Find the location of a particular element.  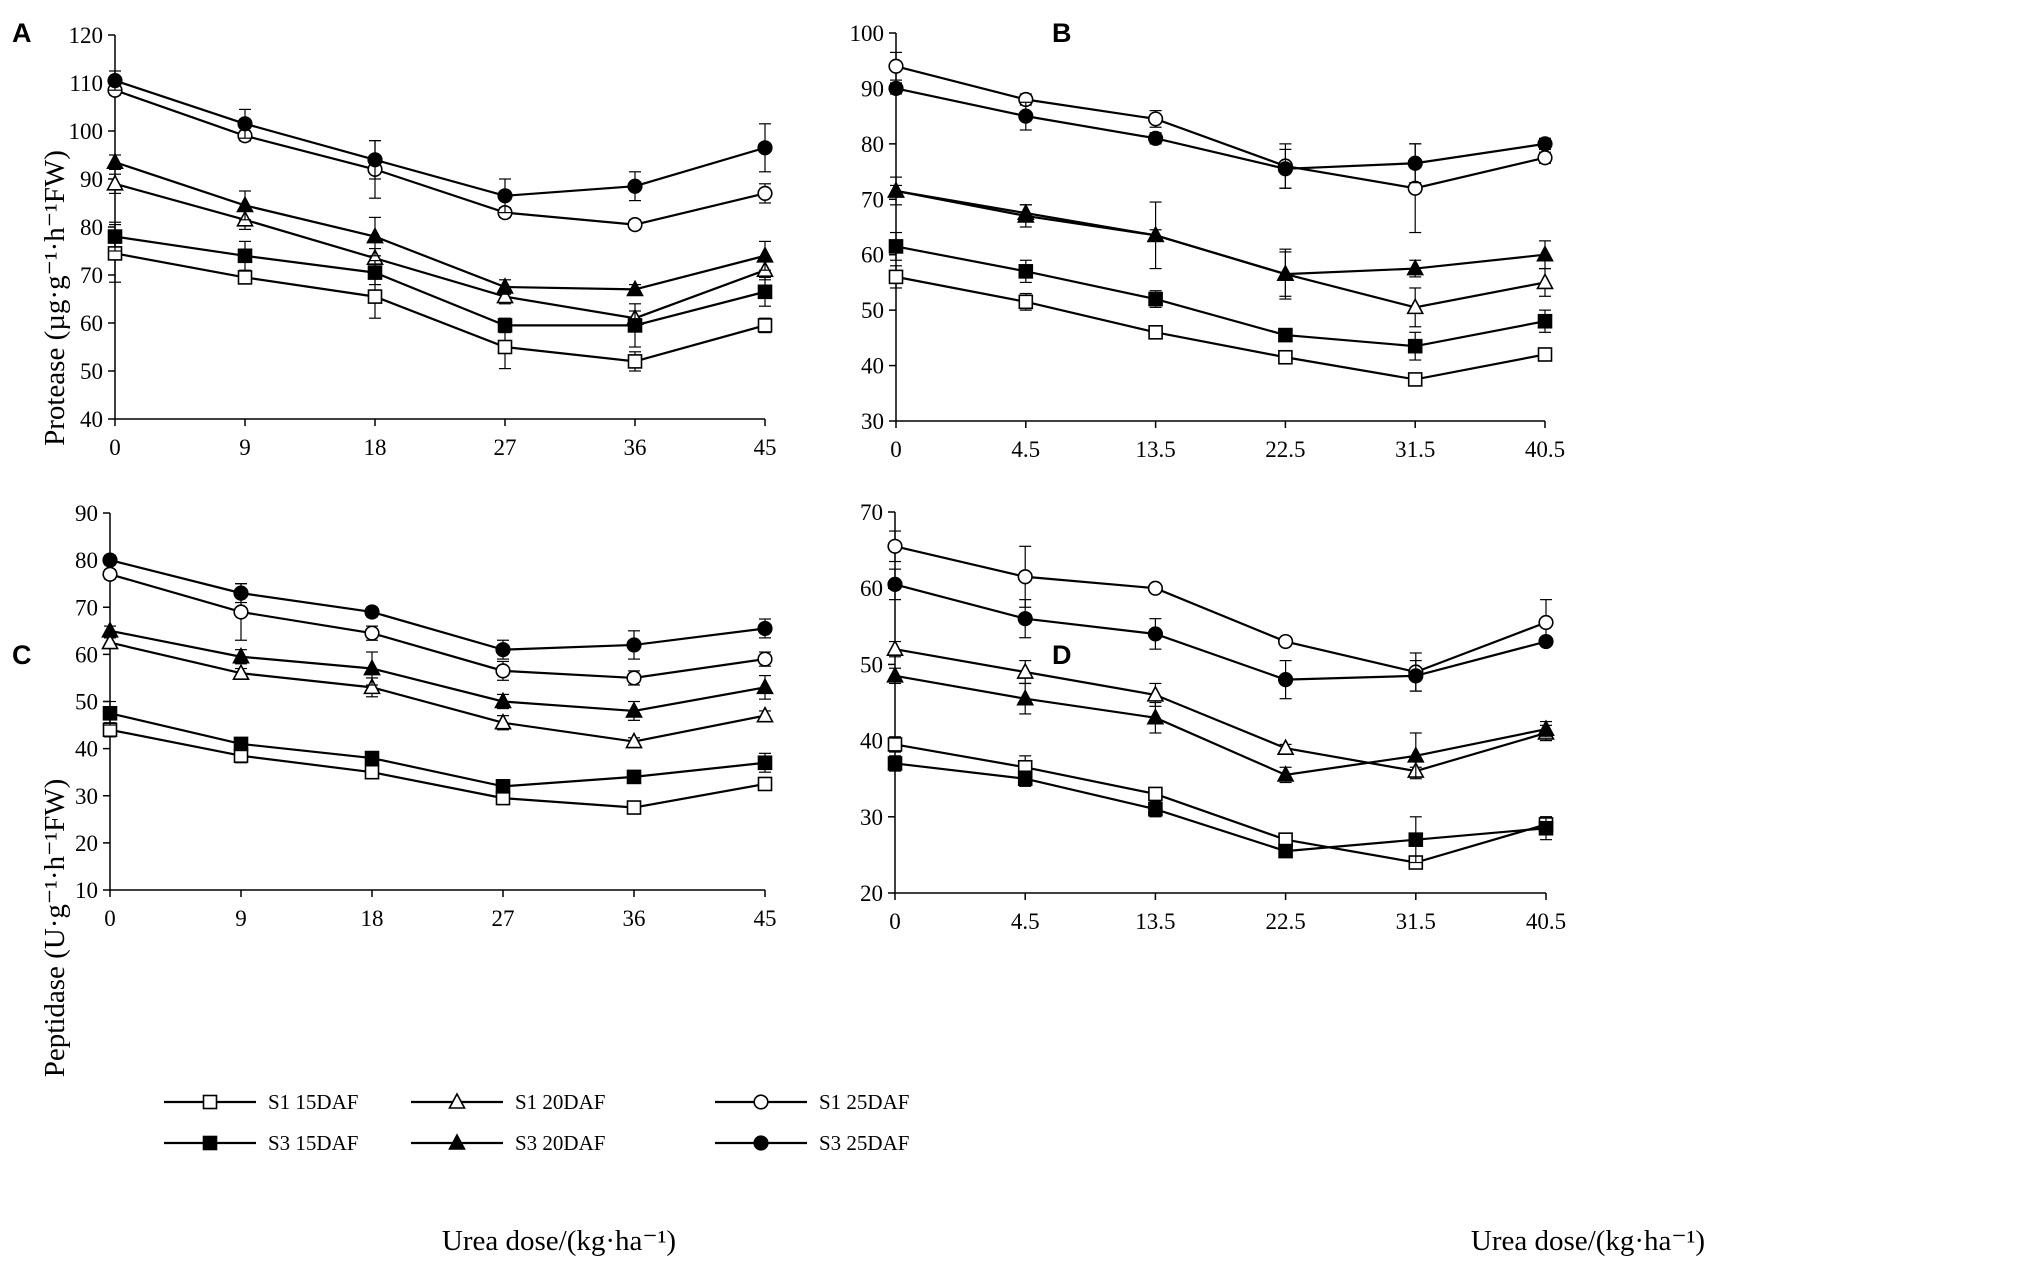

plot-area: 10 20 30 40 50 60 70 80 90 0 9 18 27 36 45 is located at coordinates (426, 716).